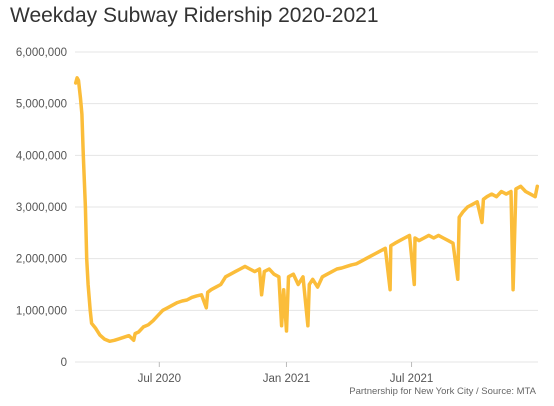  What do you see at coordinates (41, 260) in the screenshot?
I see `y-tick-label: 2,000,000` at bounding box center [41, 260].